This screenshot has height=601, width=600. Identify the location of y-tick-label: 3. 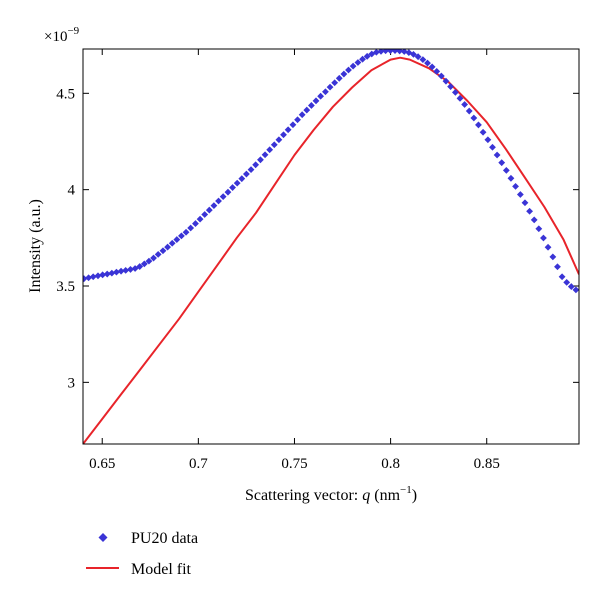
(72, 383).